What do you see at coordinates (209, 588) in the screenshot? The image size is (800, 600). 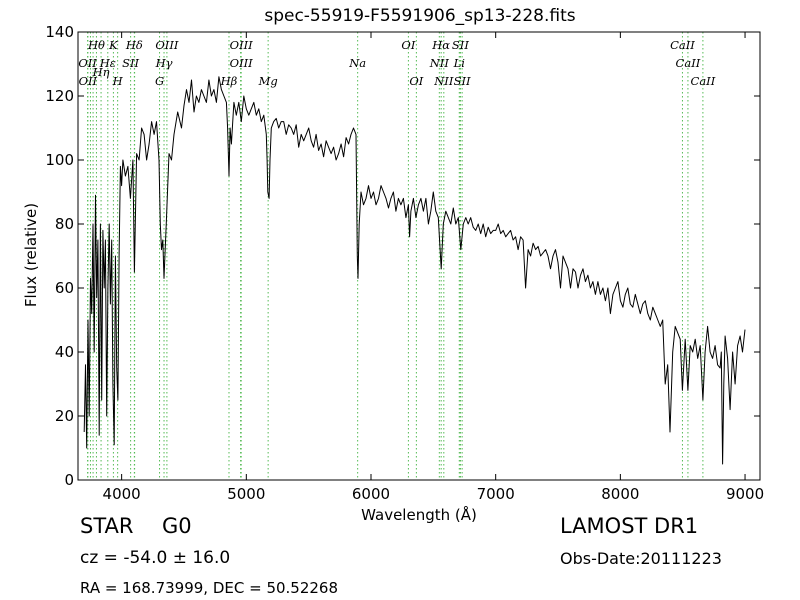 I see `ra-dec-coordinates: RA = 168.73999, DEC = 50.52268` at bounding box center [209, 588].